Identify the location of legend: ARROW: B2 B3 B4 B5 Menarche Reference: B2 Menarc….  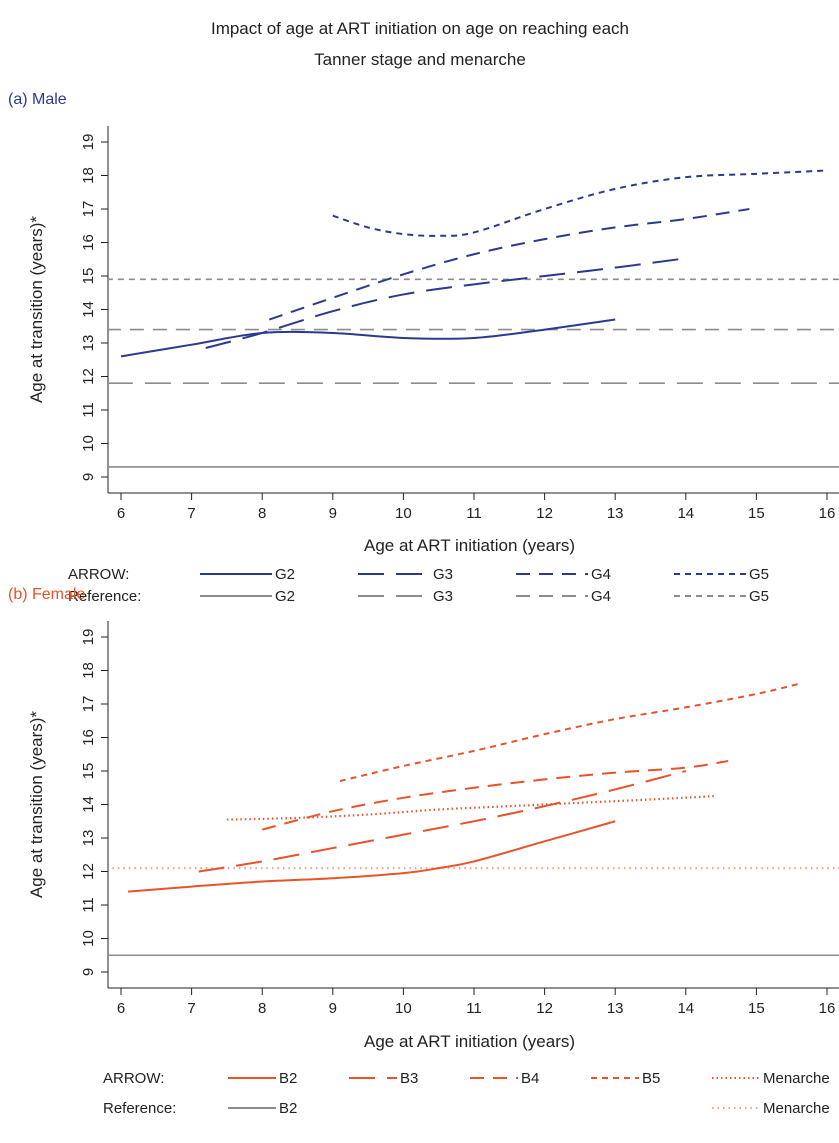
(466, 1093).